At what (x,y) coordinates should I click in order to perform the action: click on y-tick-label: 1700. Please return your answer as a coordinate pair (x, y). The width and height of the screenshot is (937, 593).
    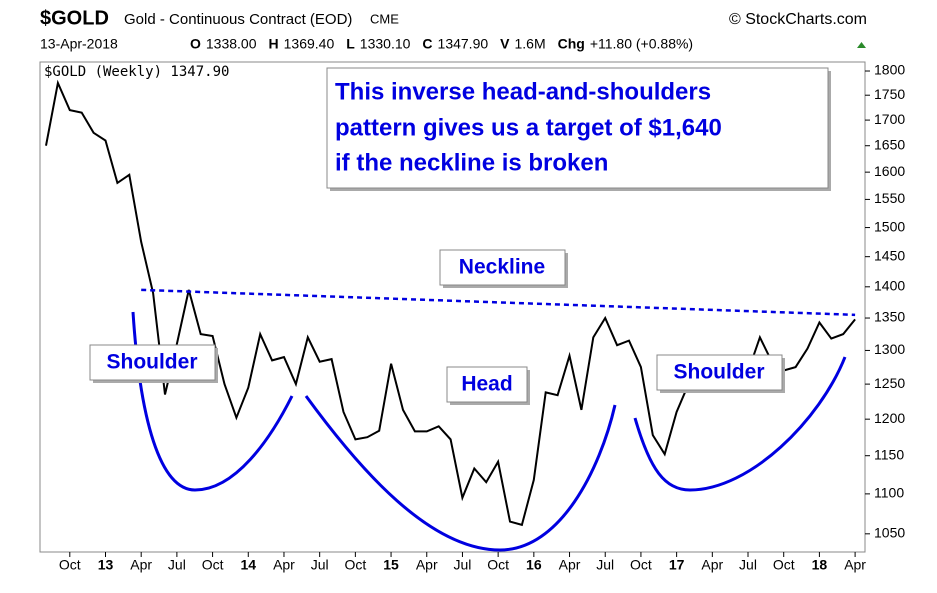
    Looking at the image, I should click on (889, 119).